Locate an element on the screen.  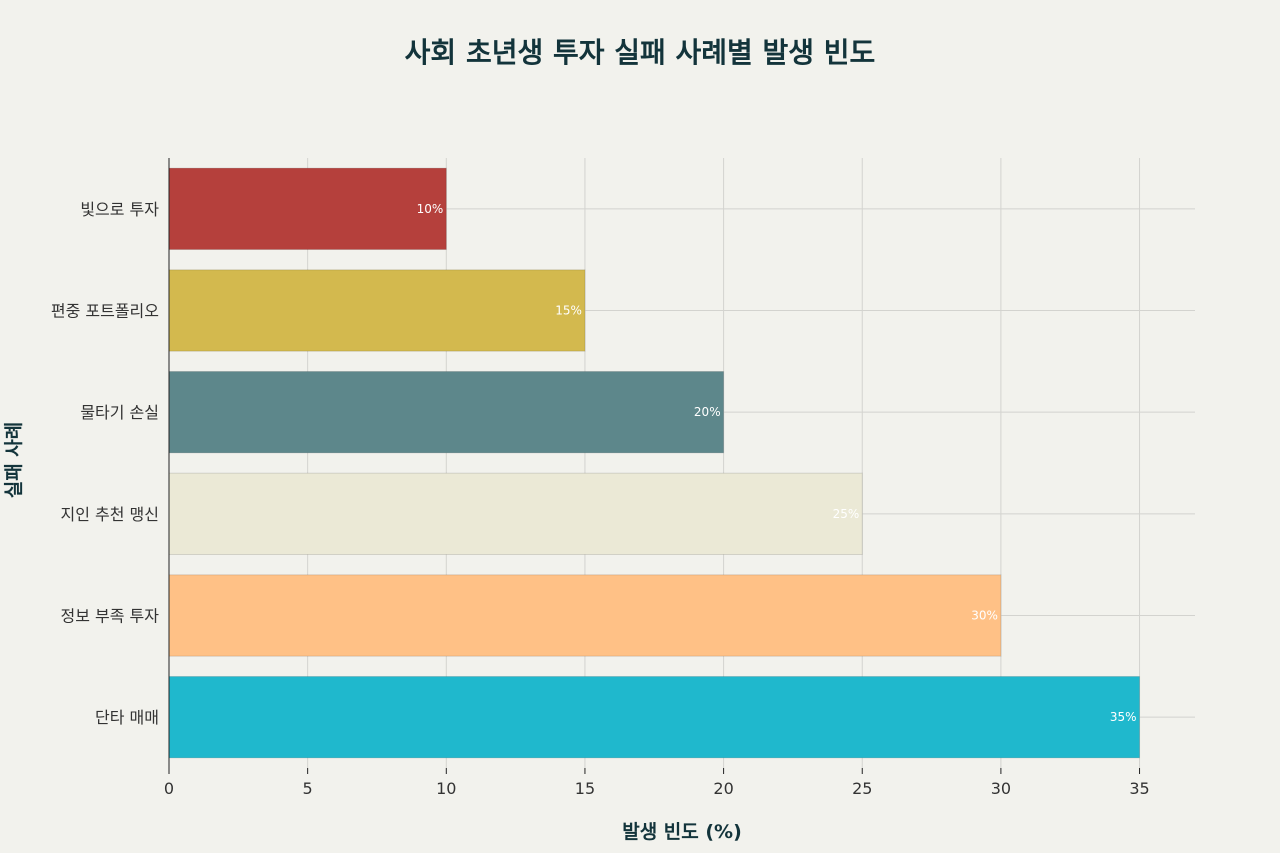
y-category-label: 단타 매매 is located at coordinates (127, 717).